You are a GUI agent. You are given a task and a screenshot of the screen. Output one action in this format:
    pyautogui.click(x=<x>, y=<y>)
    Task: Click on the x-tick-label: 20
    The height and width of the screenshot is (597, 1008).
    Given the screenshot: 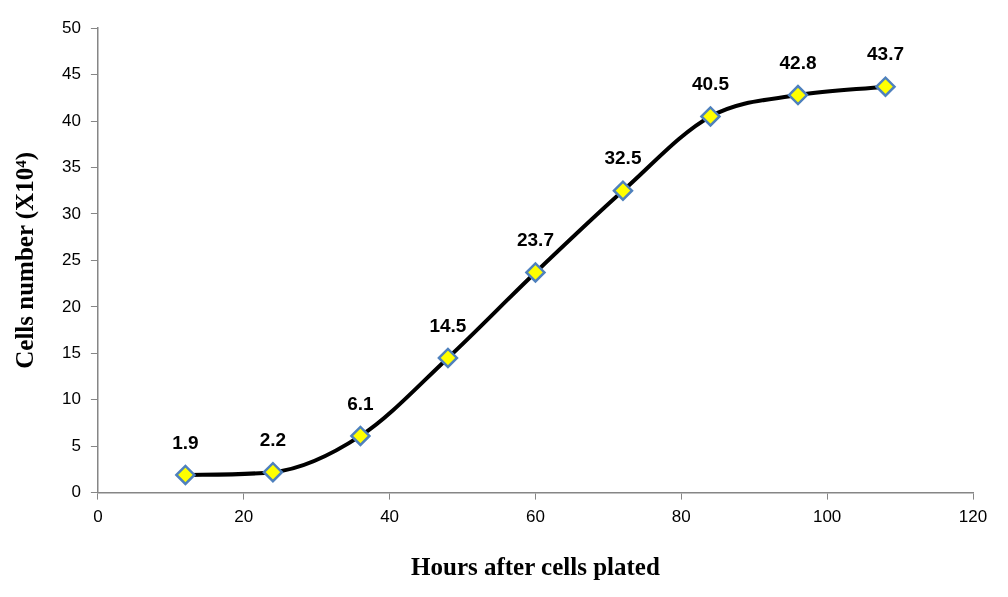 What is the action you would take?
    pyautogui.click(x=244, y=517)
    